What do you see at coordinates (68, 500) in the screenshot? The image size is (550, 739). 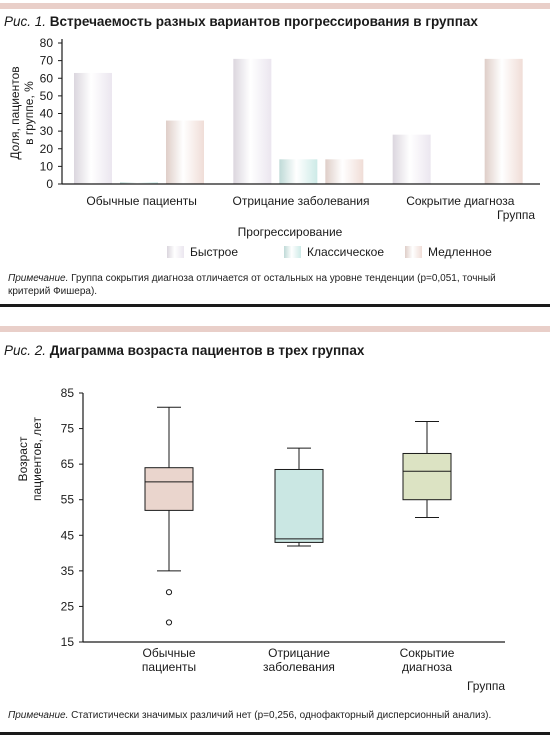 I see `y-tick-label: 55` at bounding box center [68, 500].